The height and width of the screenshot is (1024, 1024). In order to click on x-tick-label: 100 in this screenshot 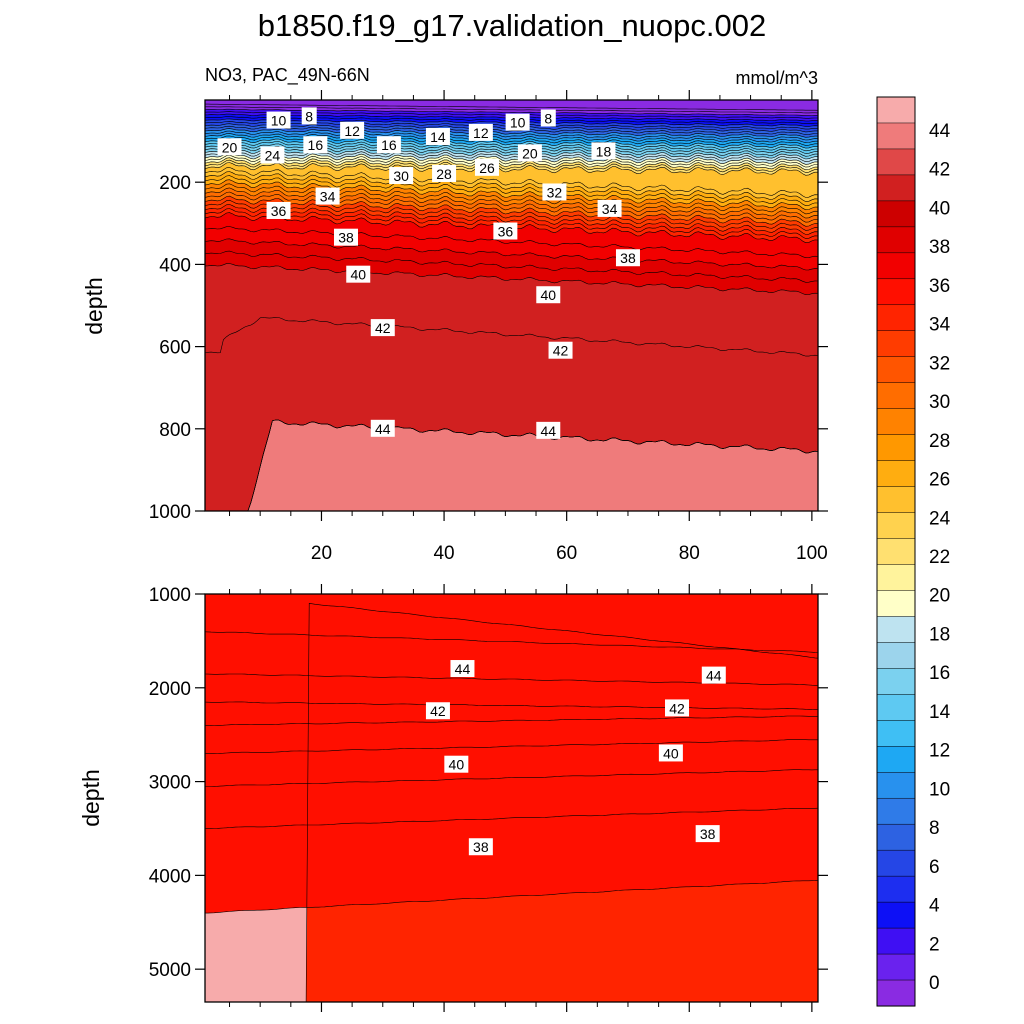, I will do `click(812, 553)`.